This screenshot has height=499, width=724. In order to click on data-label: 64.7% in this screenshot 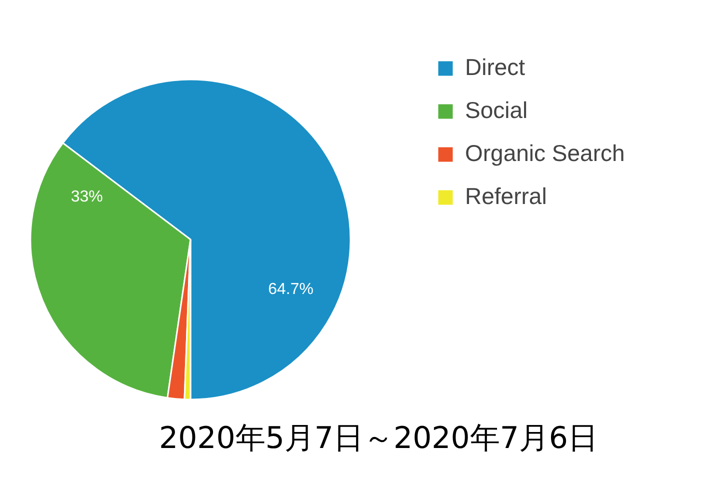, I will do `click(291, 289)`.